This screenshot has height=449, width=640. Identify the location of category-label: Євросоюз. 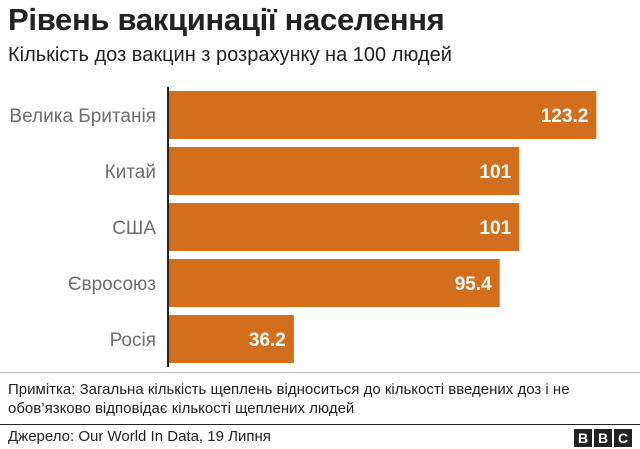
(112, 284).